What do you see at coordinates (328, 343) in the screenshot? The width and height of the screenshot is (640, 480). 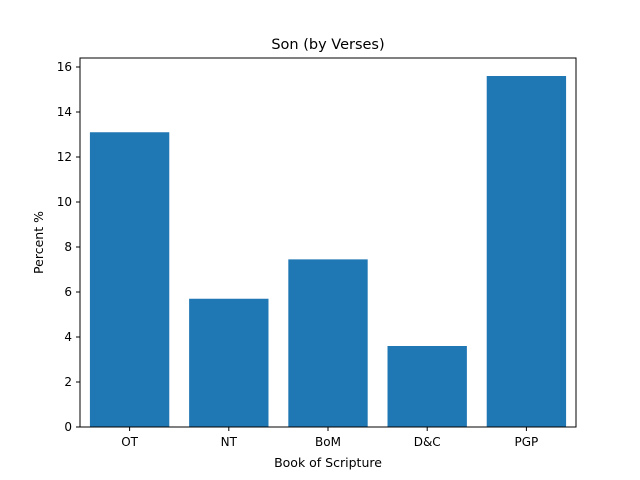 I see `bar-bom` at bounding box center [328, 343].